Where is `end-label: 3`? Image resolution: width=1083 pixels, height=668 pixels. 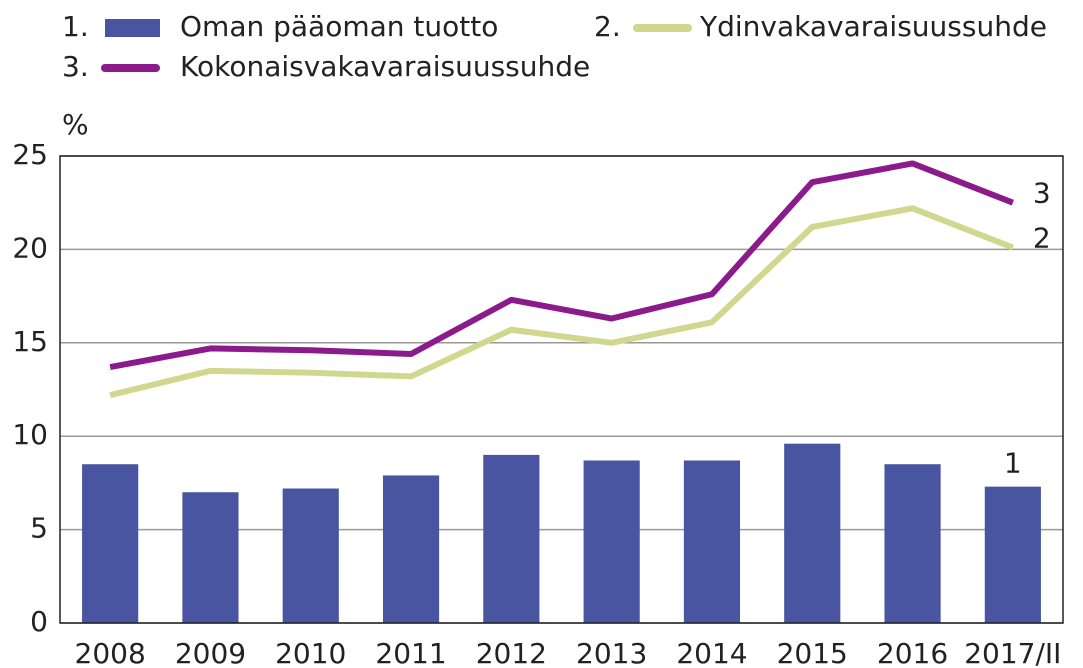 end-label: 3 is located at coordinates (1042, 193).